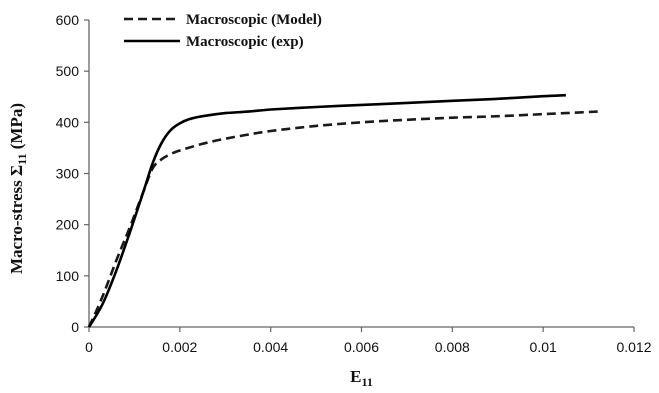  What do you see at coordinates (68, 174) in the screenshot?
I see `y-tick-label: 300` at bounding box center [68, 174].